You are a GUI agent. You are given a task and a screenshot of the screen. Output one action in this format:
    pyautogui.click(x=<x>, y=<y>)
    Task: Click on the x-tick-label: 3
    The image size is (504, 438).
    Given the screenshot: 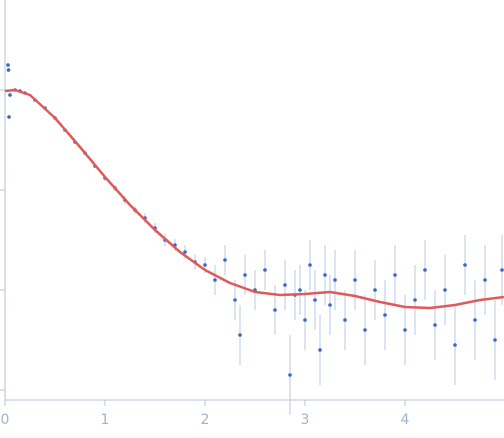 What is the action you would take?
    pyautogui.click(x=305, y=420)
    